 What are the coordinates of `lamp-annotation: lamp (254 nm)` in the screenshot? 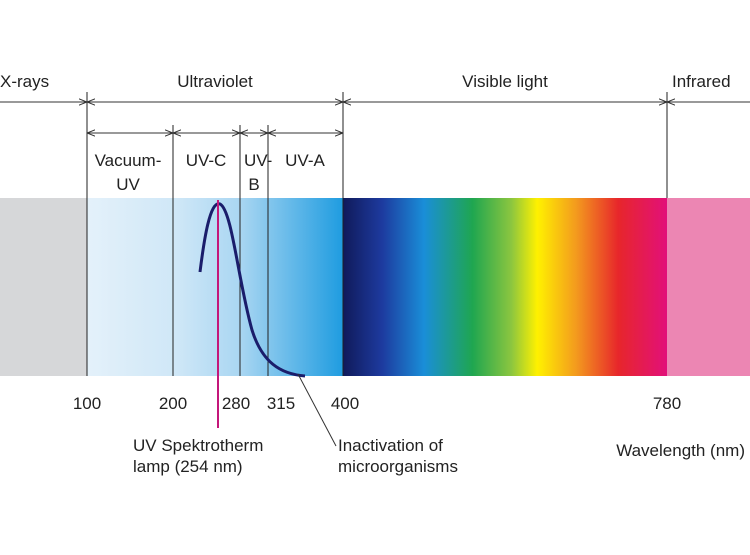 It's located at (188, 466).